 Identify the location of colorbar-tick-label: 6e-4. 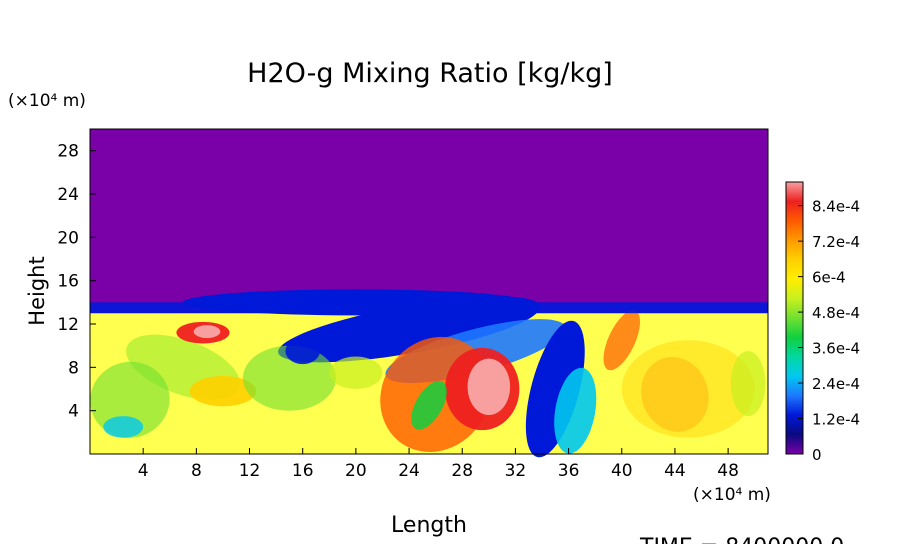
(829, 278).